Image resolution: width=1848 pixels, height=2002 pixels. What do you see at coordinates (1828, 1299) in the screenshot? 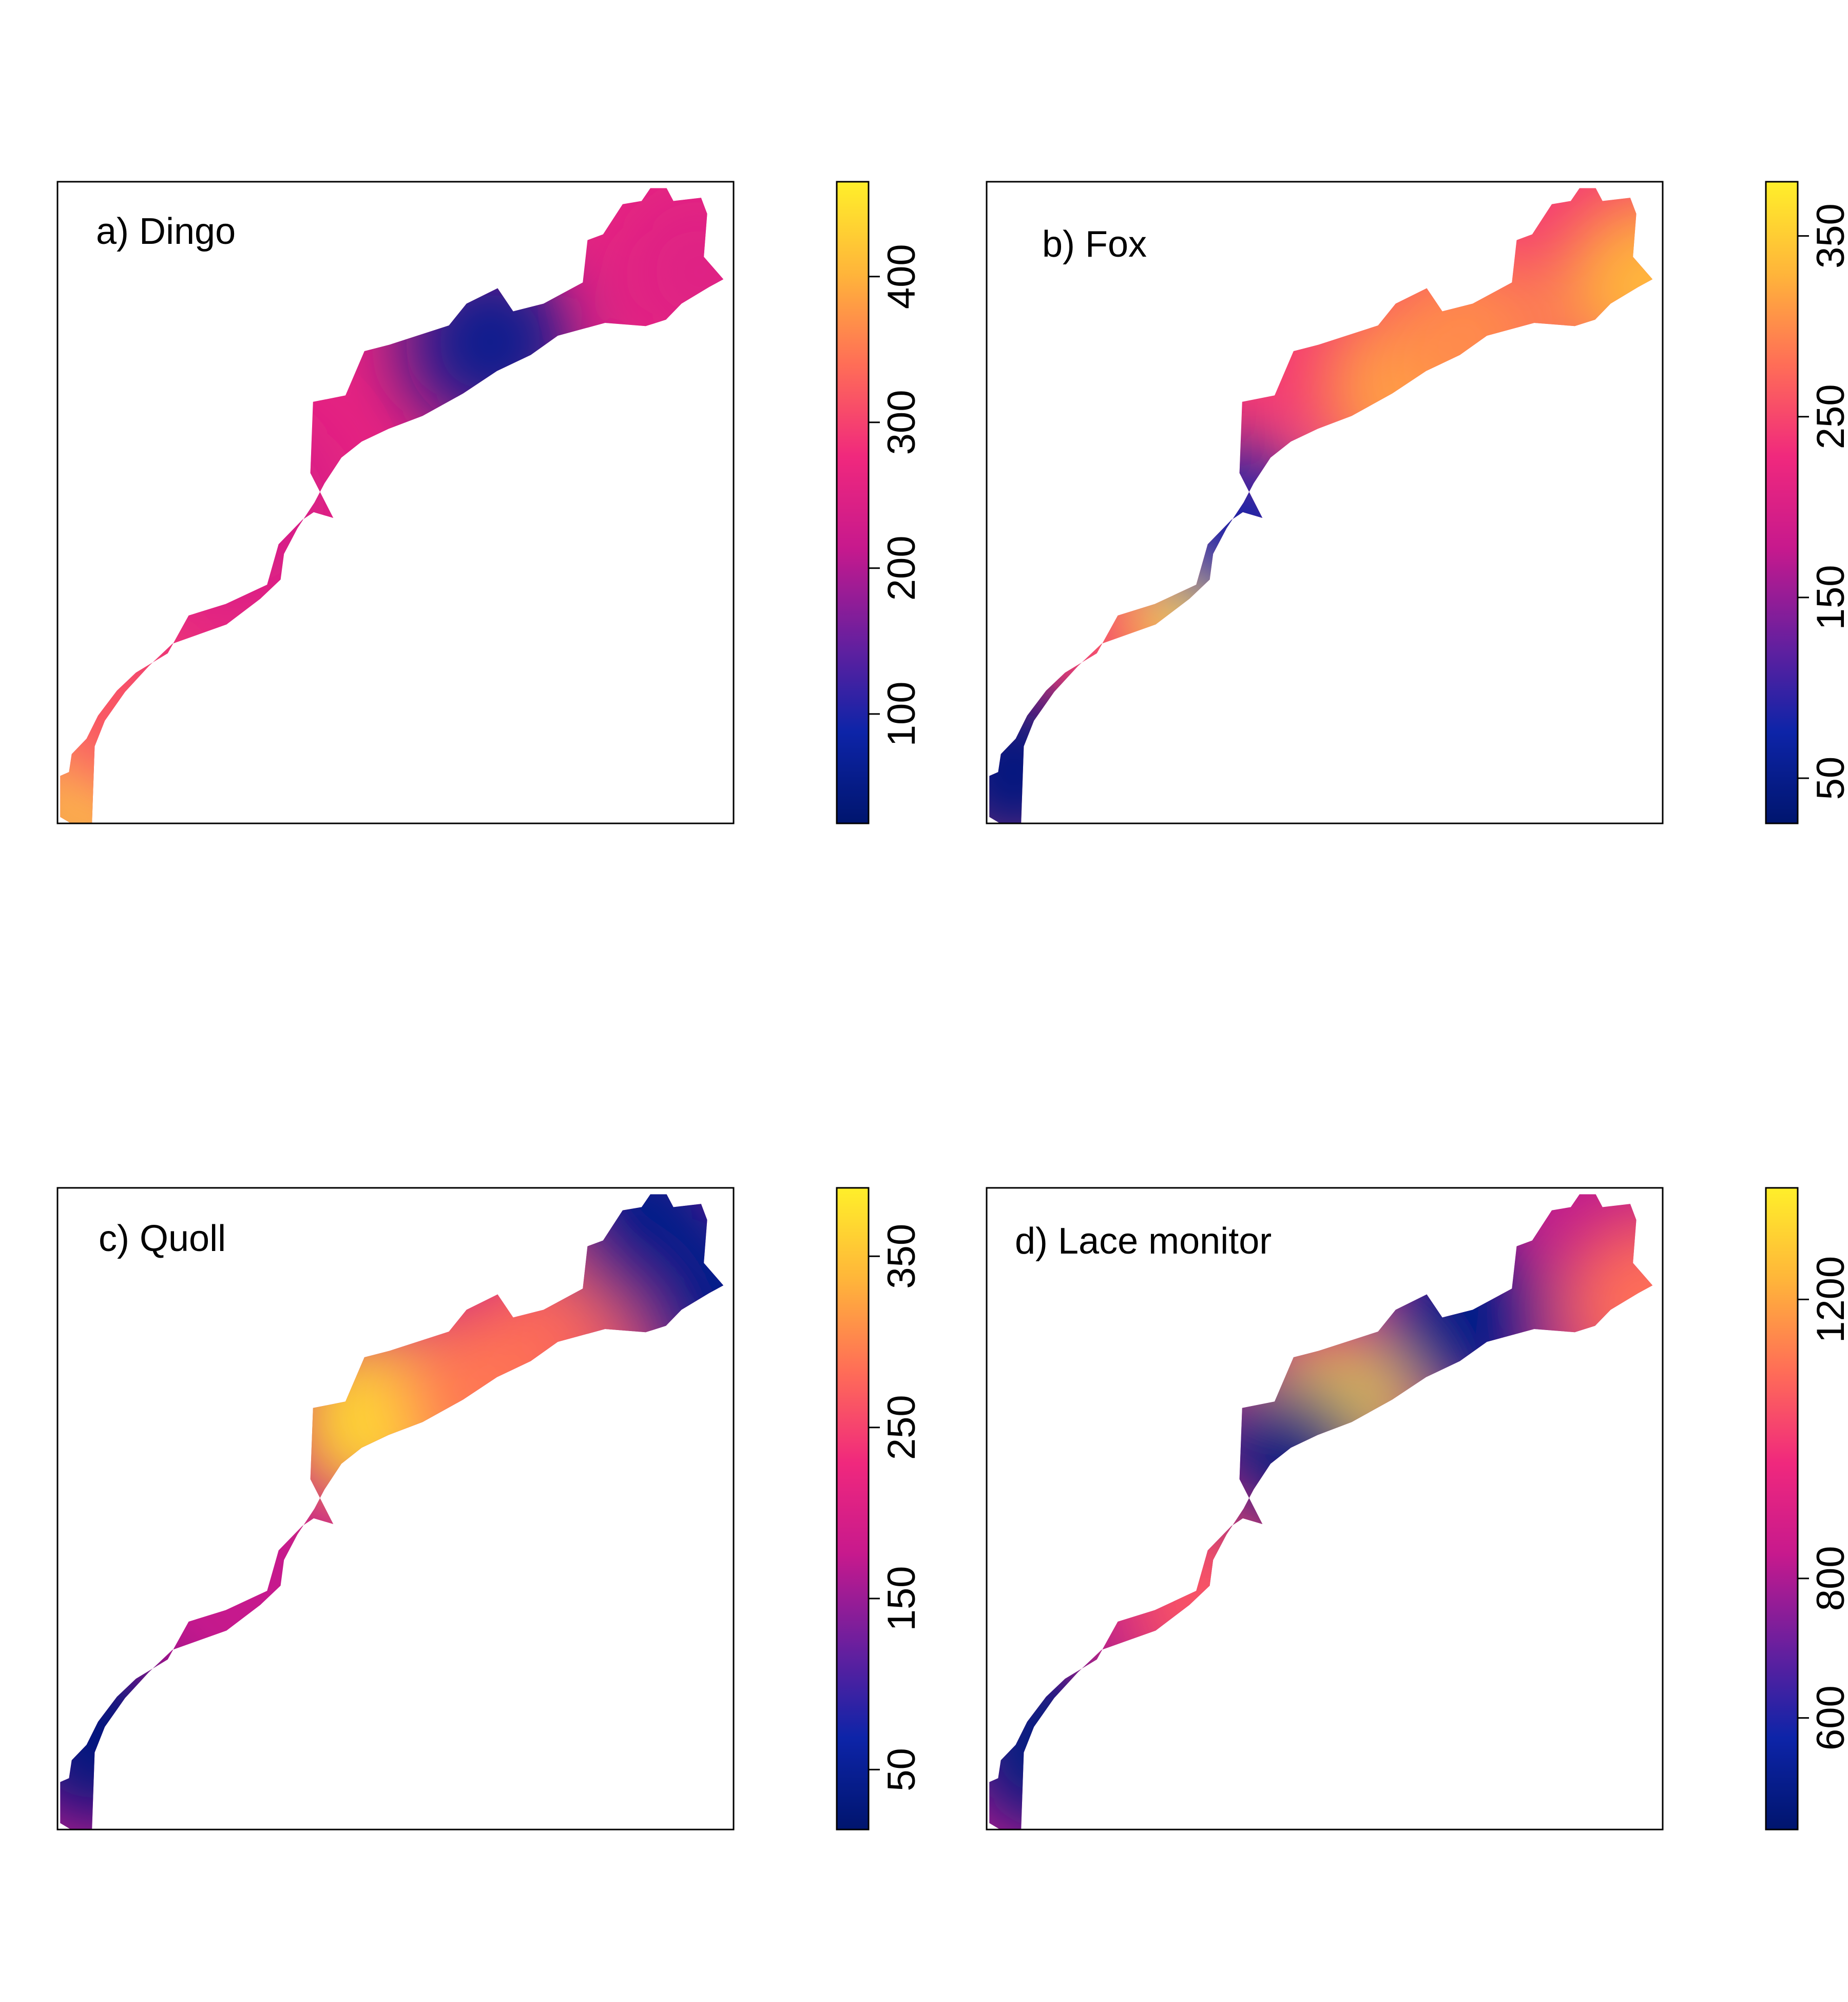
I see `colorbar-tick-label: 1200` at bounding box center [1828, 1299].